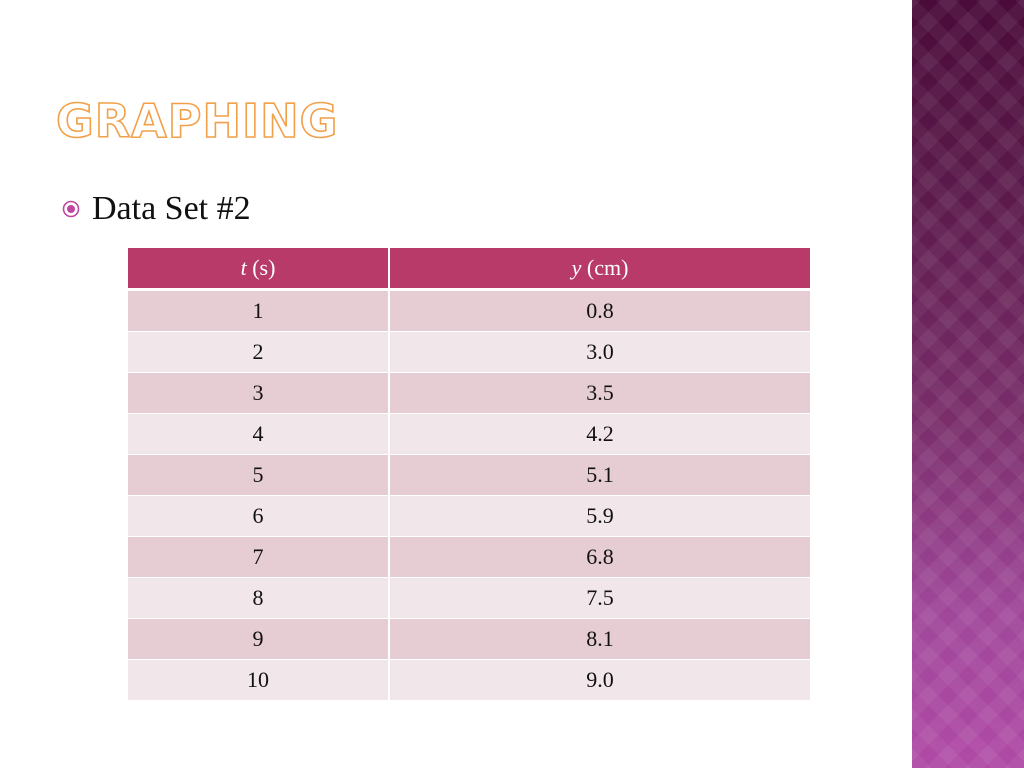  I want to click on cell-t: 10, so click(259, 679).